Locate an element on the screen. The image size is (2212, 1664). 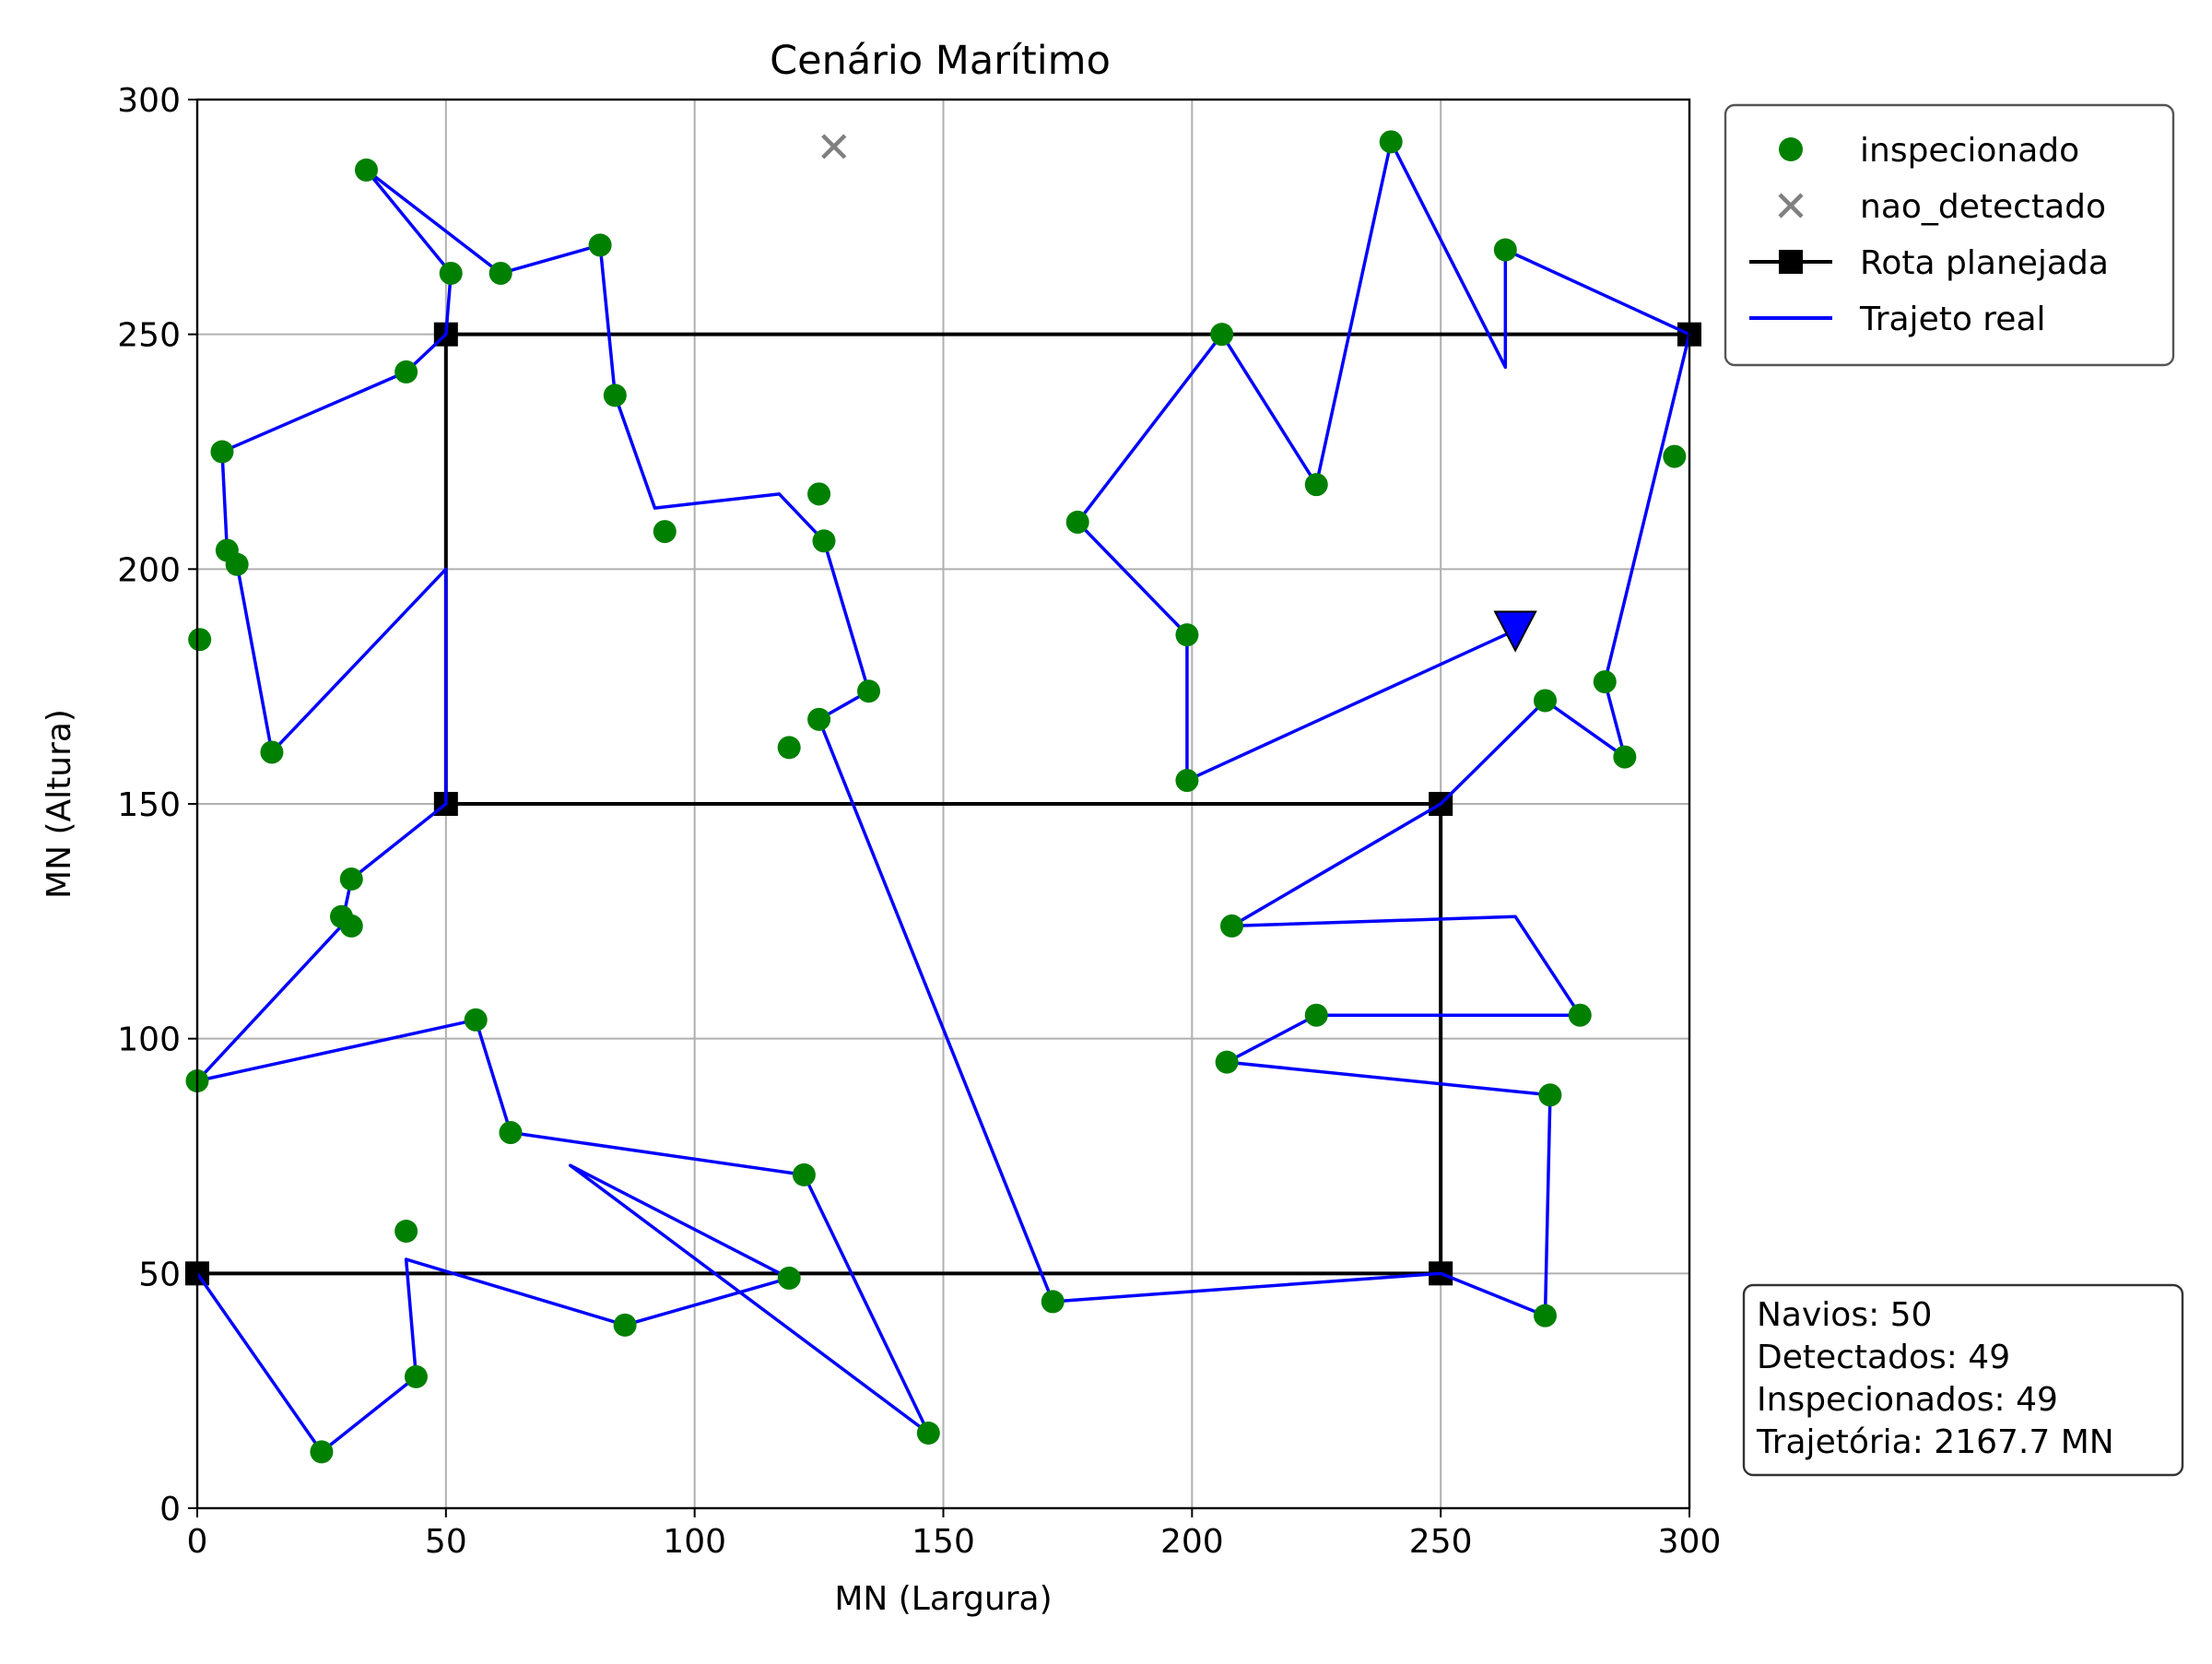
legend-frame is located at coordinates (1949, 235).